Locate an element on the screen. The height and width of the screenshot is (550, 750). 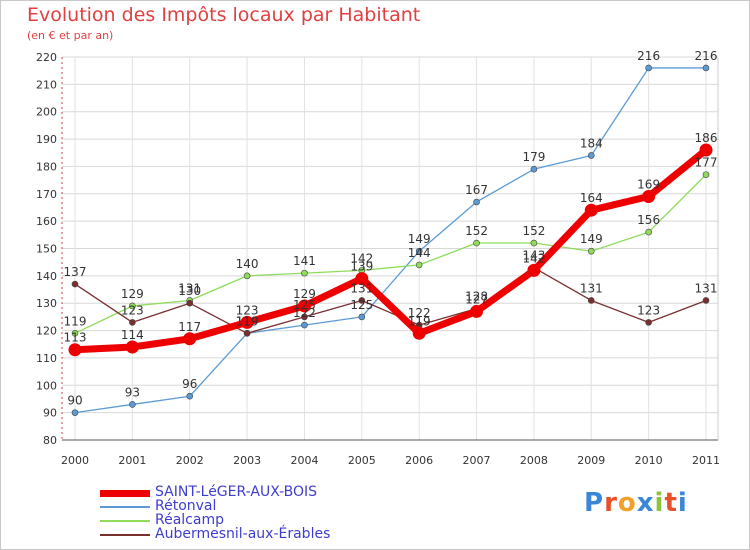
legend-item: SAINT-LéGER-AUX-BOIS is located at coordinates (260, 492).